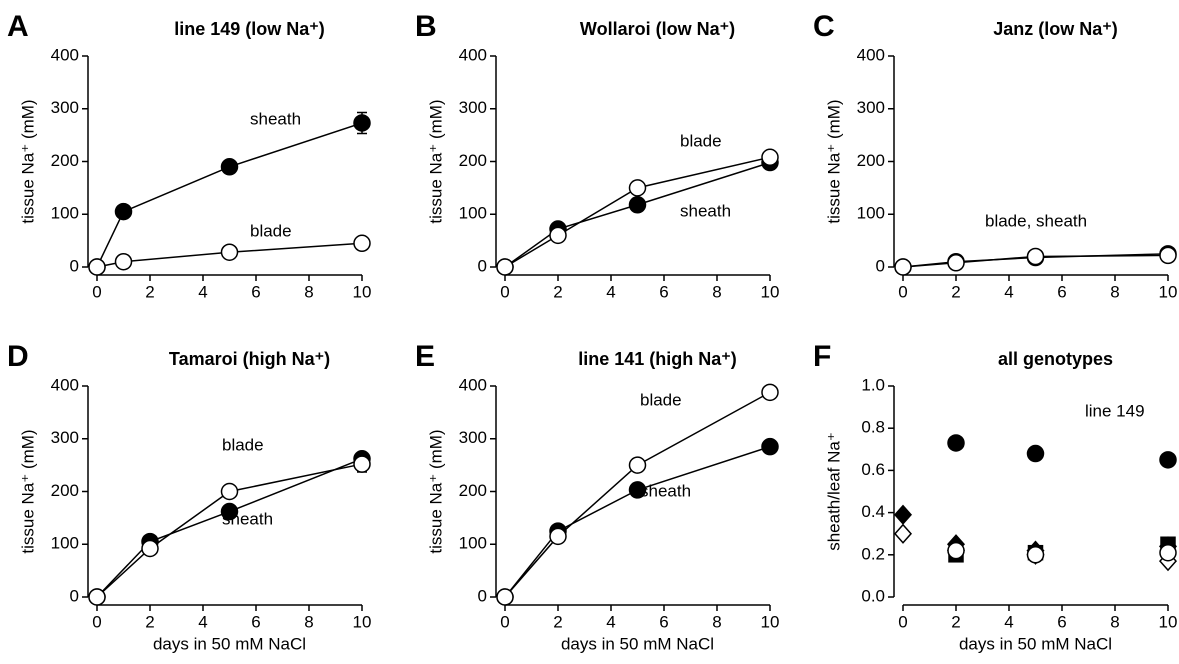 The height and width of the screenshot is (664, 1179). Describe the element at coordinates (18, 26) in the screenshot. I see `panel-letter: A` at that location.